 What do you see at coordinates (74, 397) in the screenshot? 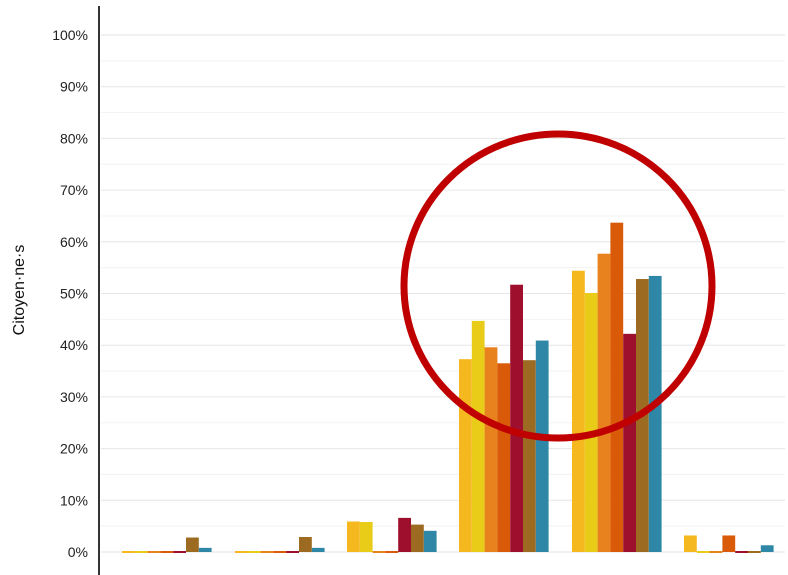
I see `y-tick-label: 30%` at bounding box center [74, 397].